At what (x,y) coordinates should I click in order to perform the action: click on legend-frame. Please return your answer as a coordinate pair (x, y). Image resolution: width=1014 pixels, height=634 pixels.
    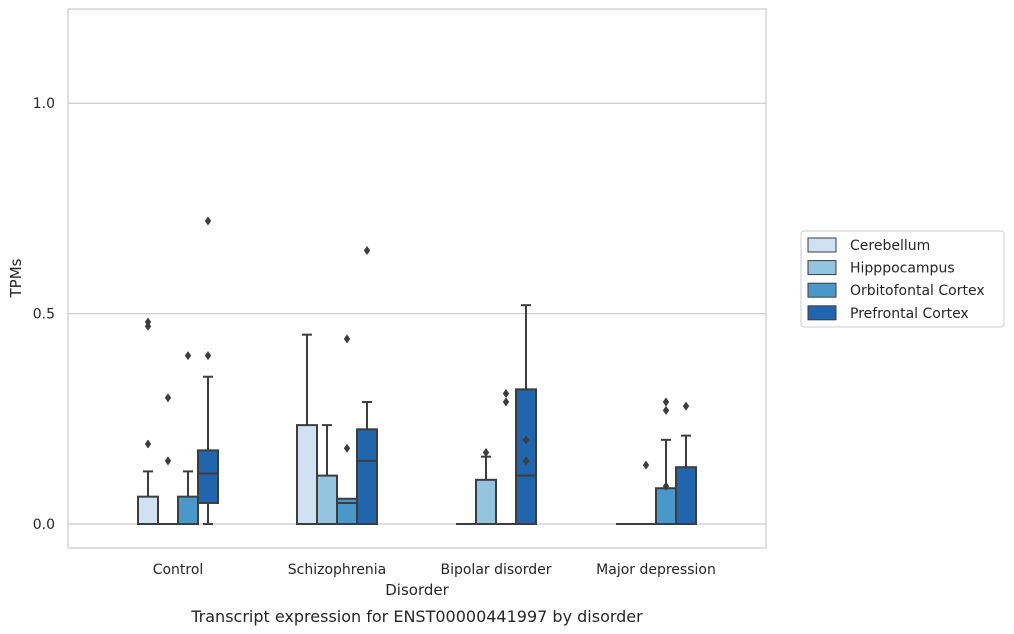
    Looking at the image, I should click on (902, 279).